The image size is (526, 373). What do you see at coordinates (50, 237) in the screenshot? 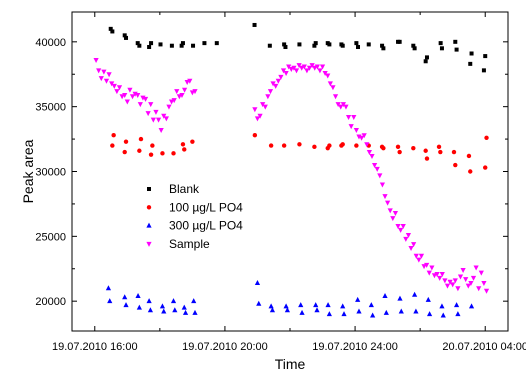
I see `y-tick-label: 25000` at bounding box center [50, 237].